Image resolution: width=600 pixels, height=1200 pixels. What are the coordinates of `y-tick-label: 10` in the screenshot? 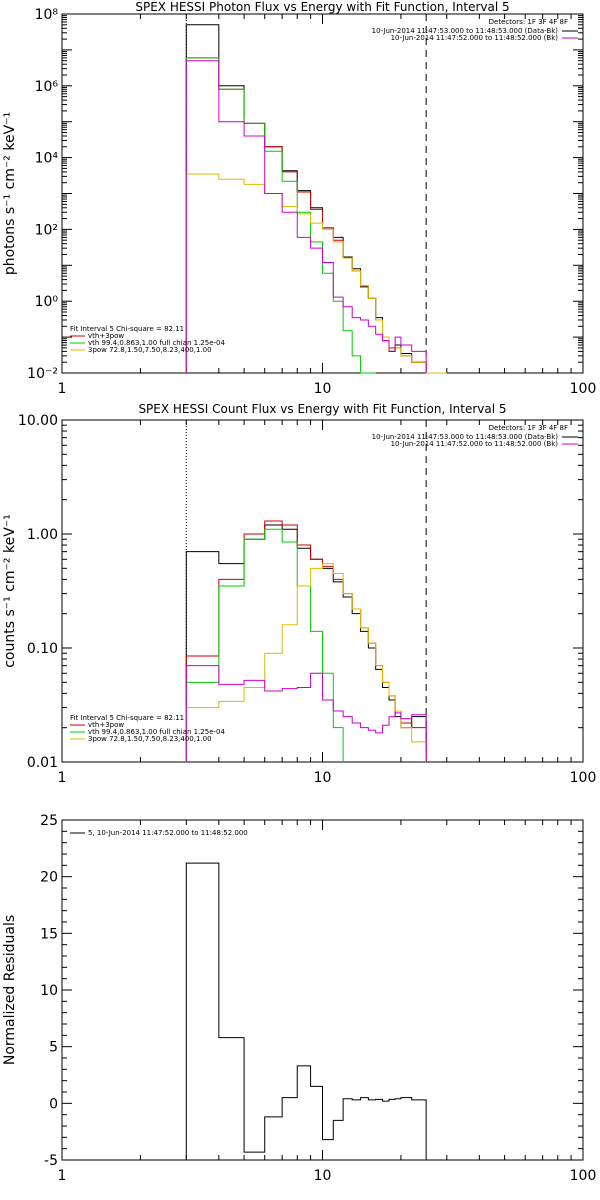 It's located at (49, 991).